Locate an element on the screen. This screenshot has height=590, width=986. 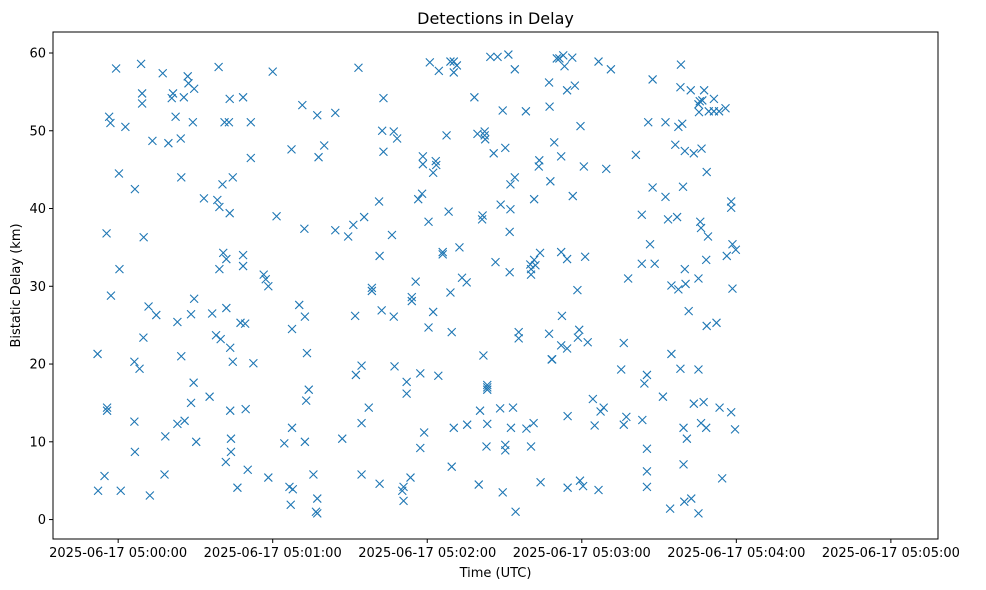
x-axis-label: Time (UTC) is located at coordinates (495, 573).